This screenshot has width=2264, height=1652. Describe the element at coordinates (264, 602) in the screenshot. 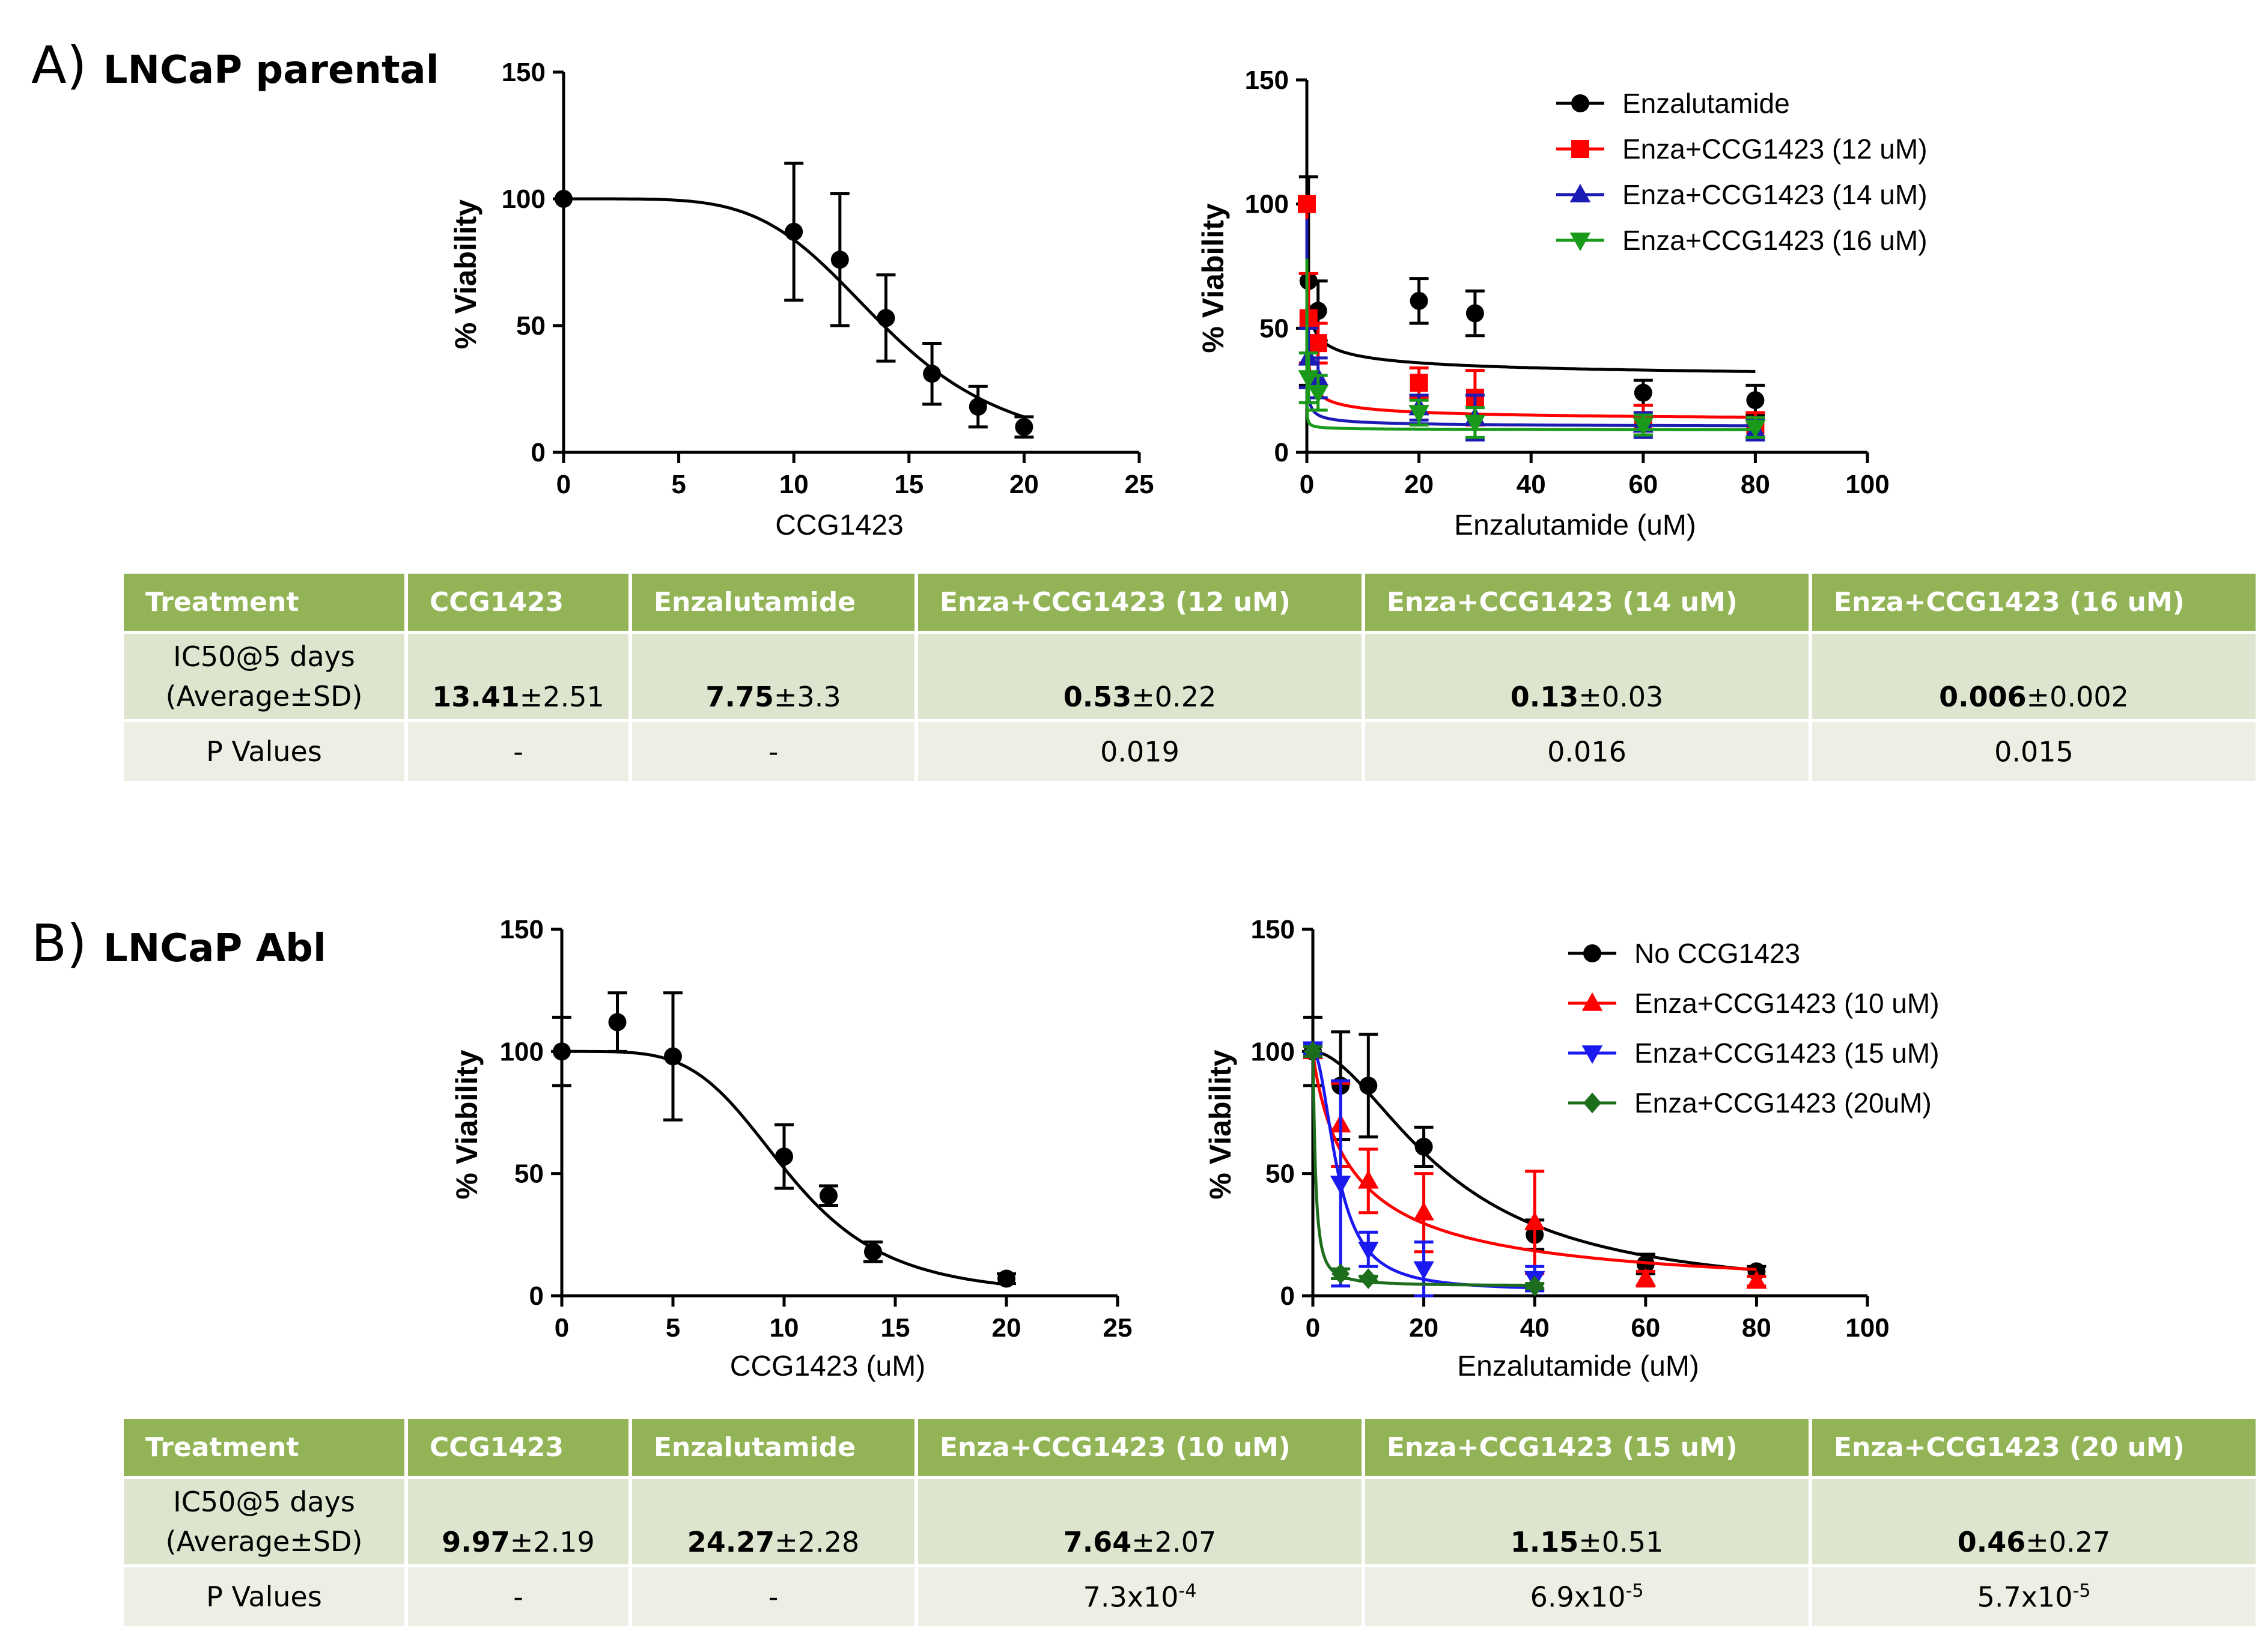

I see `header-cell: Treatment` at that location.